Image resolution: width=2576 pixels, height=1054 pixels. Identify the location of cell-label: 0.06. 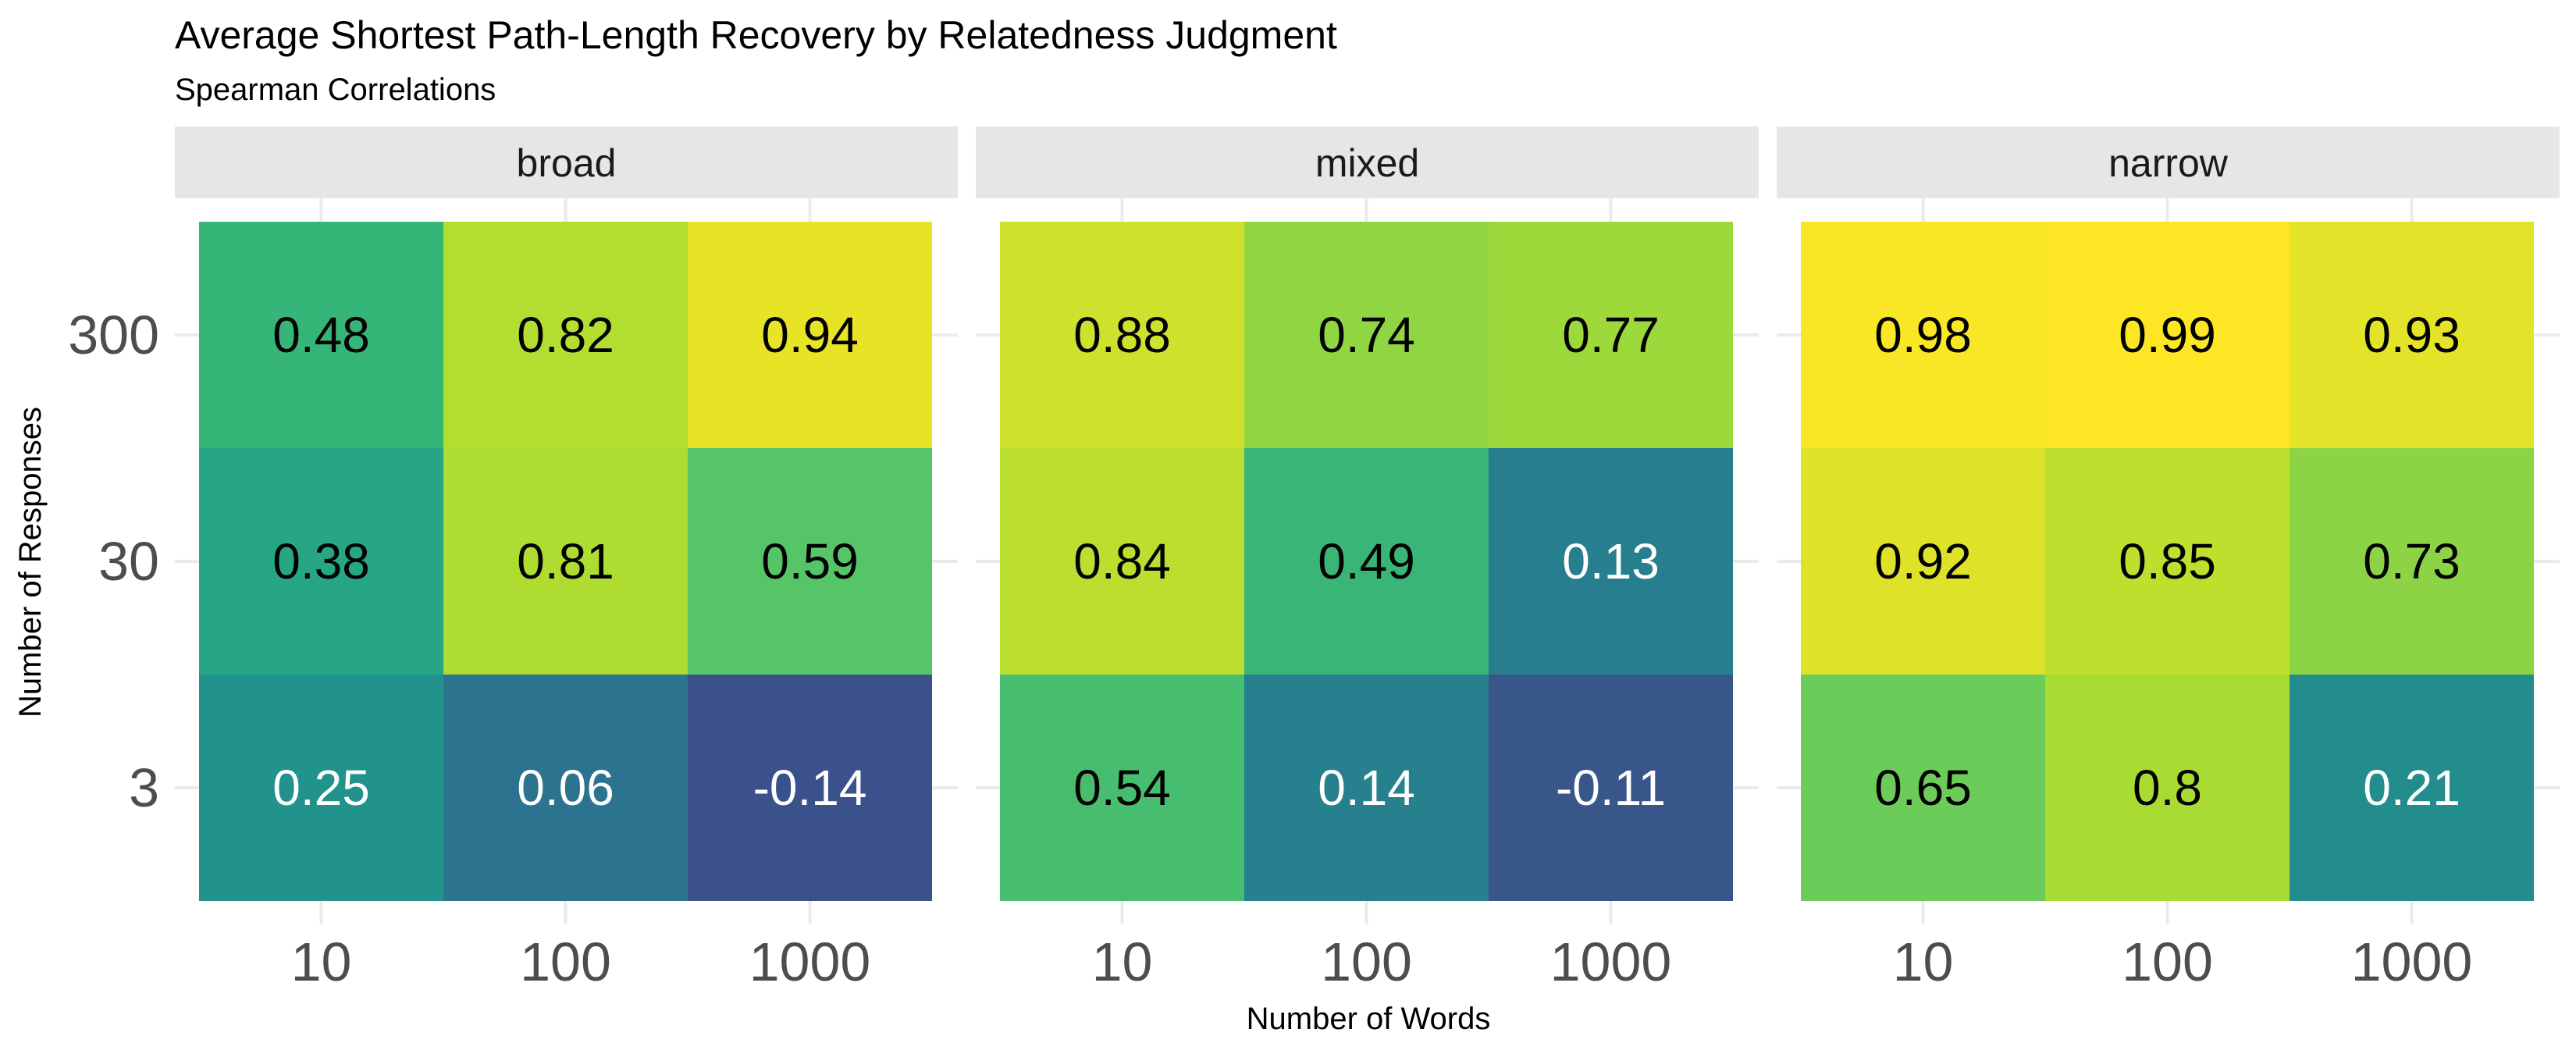
(565, 788).